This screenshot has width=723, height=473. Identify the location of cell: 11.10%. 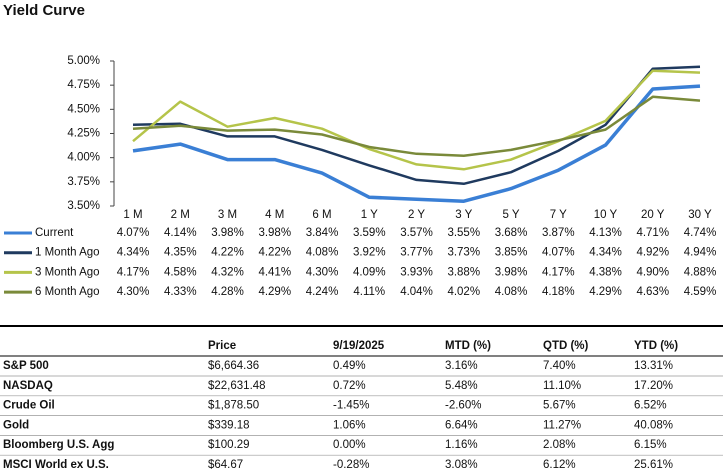
(562, 386).